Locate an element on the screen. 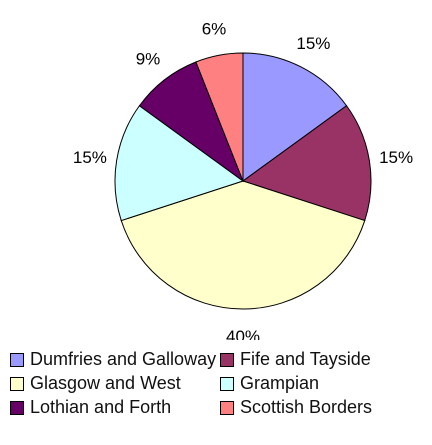 Image resolution: width=432 pixels, height=445 pixels. pie-label-glasgow-and-west: 40% is located at coordinates (243, 333).